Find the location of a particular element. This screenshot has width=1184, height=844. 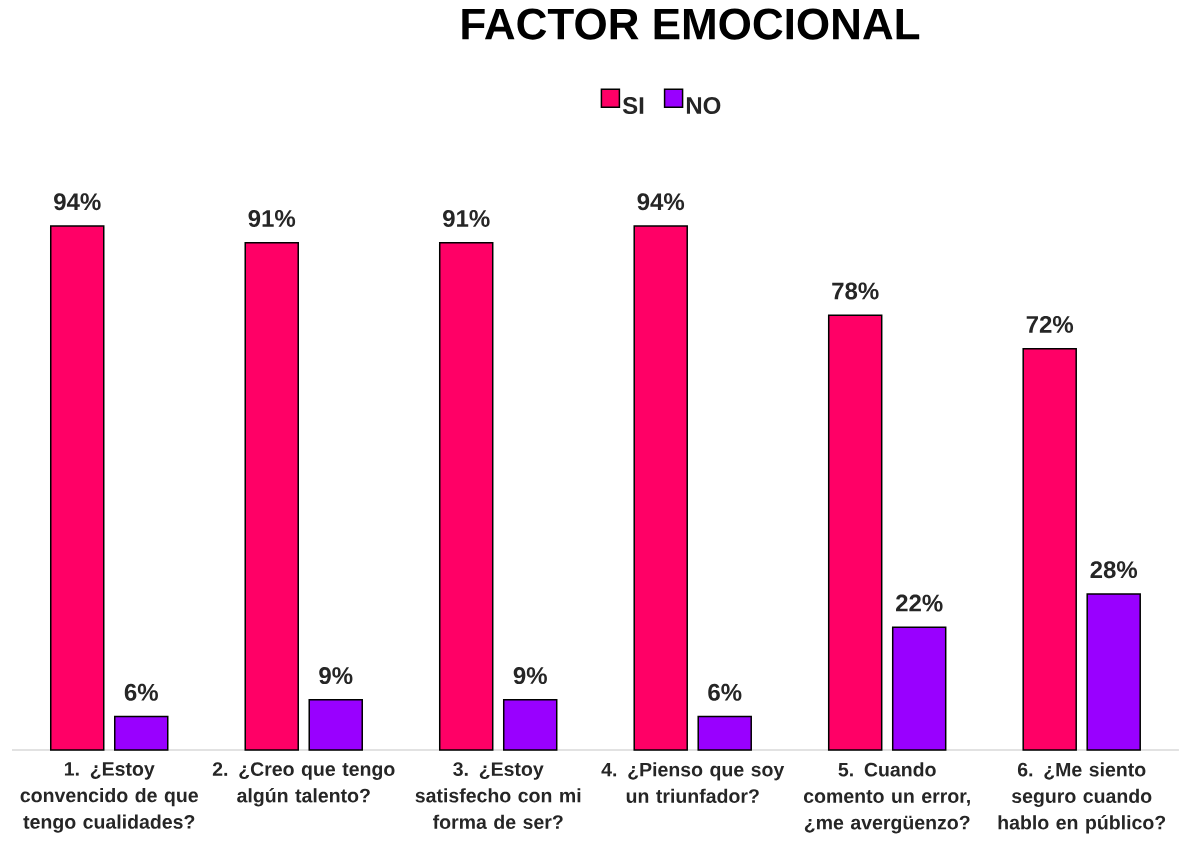

data-label: 28% is located at coordinates (1114, 570).